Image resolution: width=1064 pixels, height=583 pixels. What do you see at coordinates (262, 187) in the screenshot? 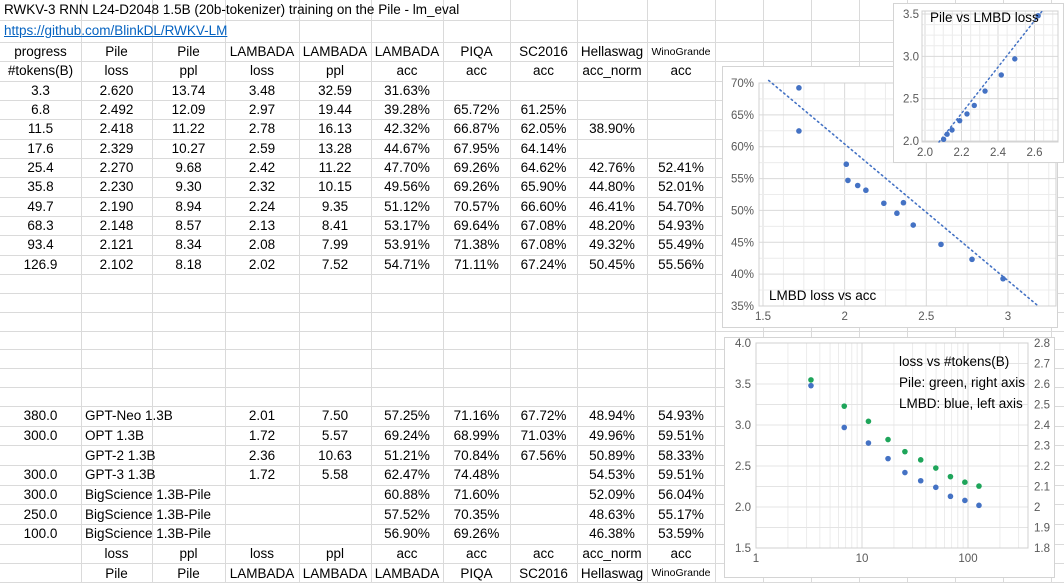
I see `data-cell: 2.32` at bounding box center [262, 187].